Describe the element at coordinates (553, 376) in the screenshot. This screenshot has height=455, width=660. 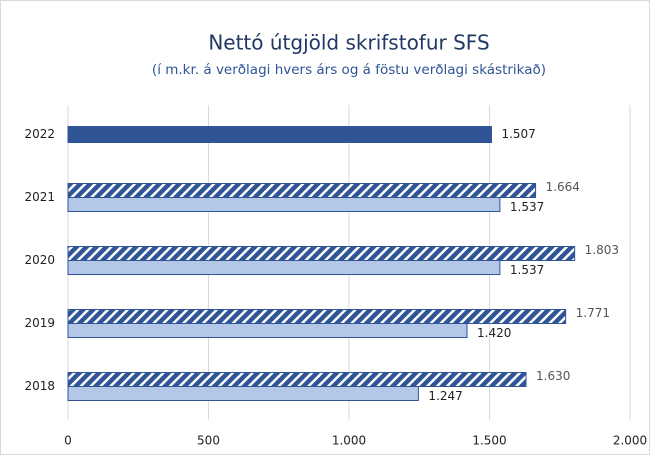
I see `value-label: 1.630` at that location.